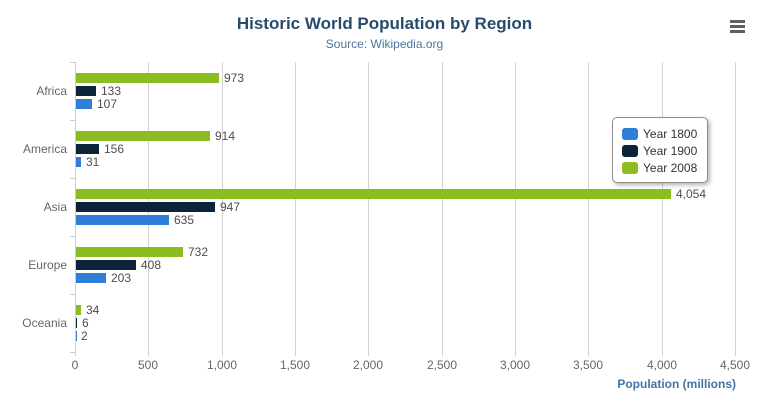  What do you see at coordinates (76, 336) in the screenshot?
I see `bar-year-1800-oceania` at bounding box center [76, 336].